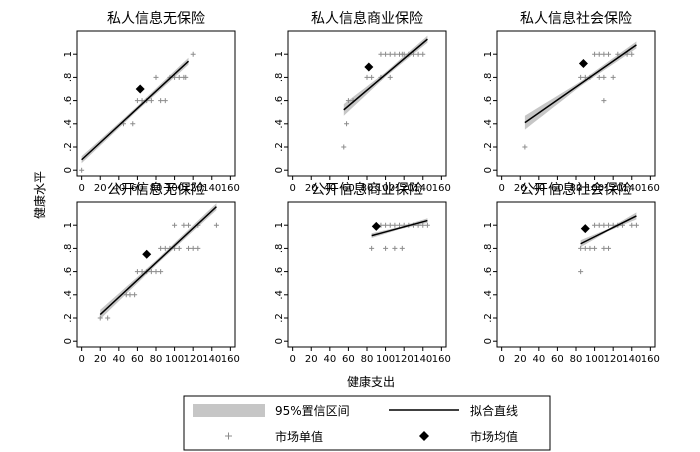 This screenshot has width=700, height=452. What do you see at coordinates (156, 189) in the screenshot?
I see `panel-title: 公开信息无保险` at bounding box center [156, 189].